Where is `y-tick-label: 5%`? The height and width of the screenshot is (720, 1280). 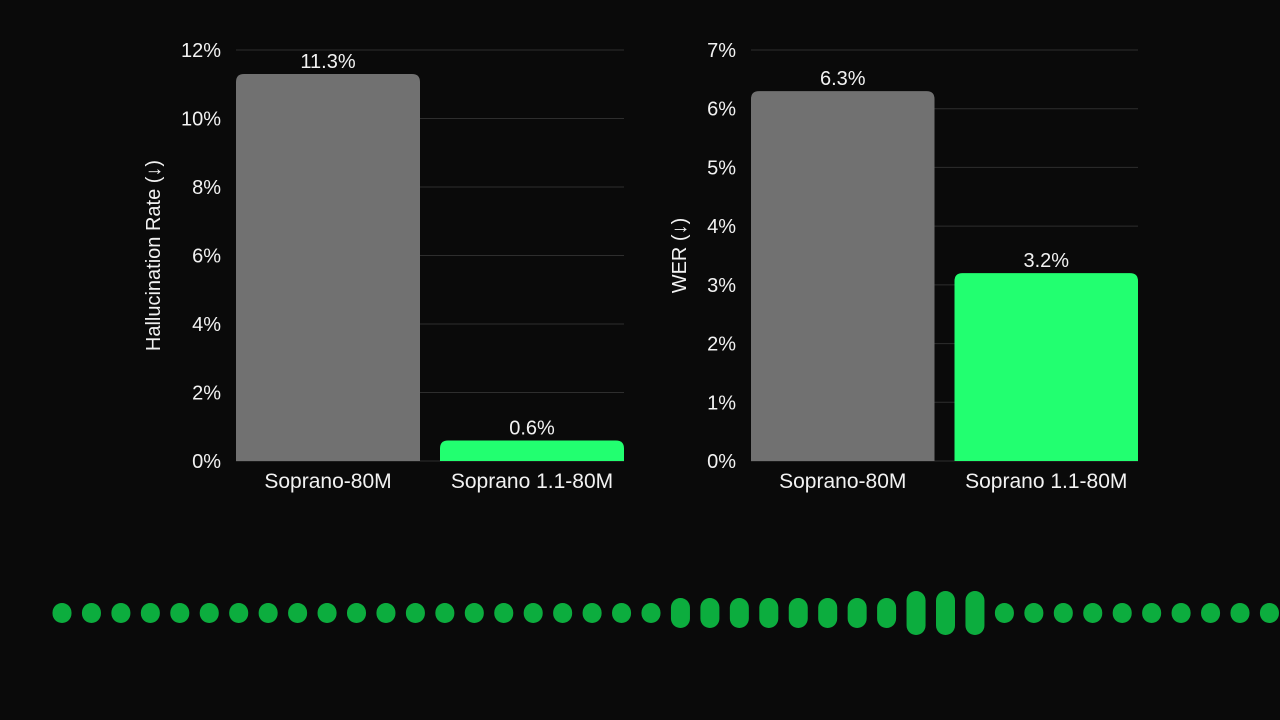
y-tick-label: 5% is located at coordinates (721, 168).